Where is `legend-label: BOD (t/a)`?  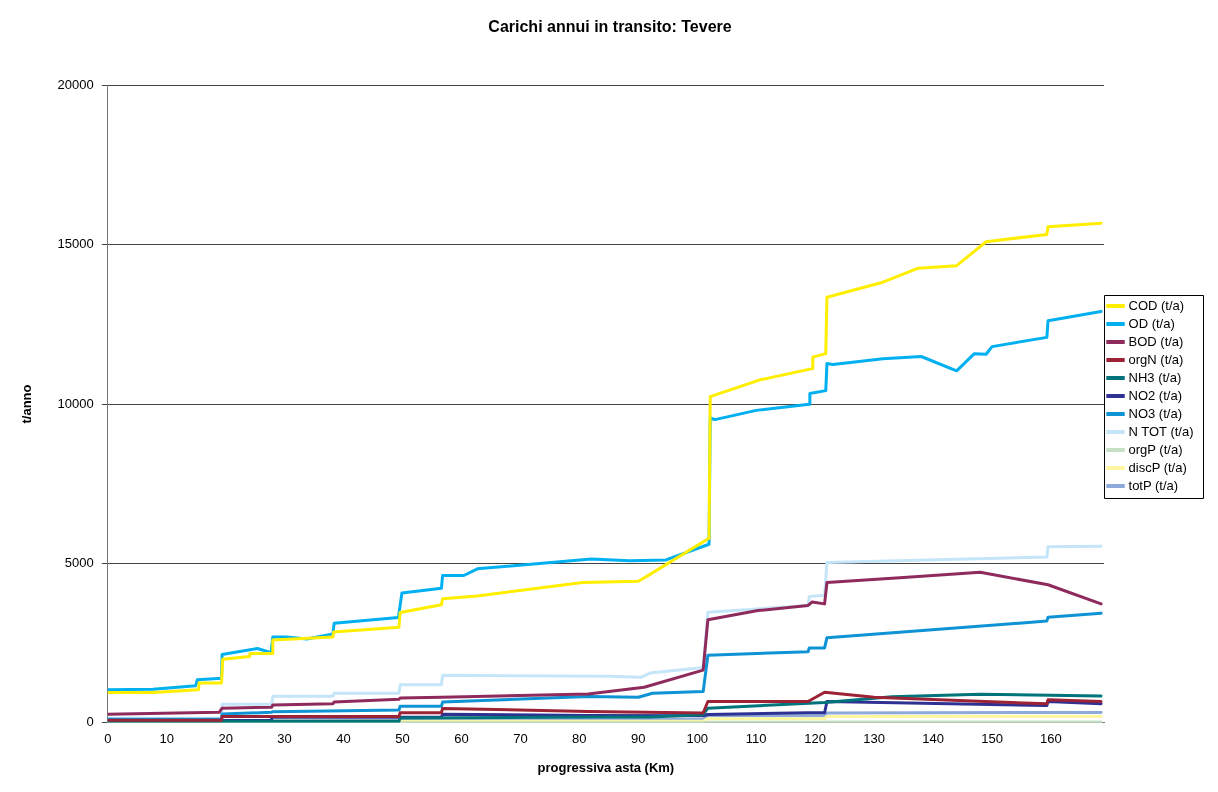 legend-label: BOD (t/a) is located at coordinates (1156, 341).